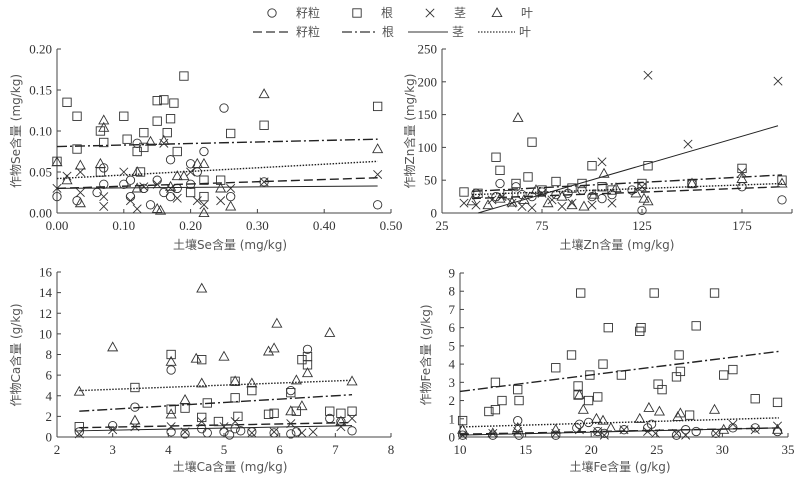  What do you see at coordinates (391, 225) in the screenshot?
I see `x-tick-label: 0.50` at bounding box center [391, 225].